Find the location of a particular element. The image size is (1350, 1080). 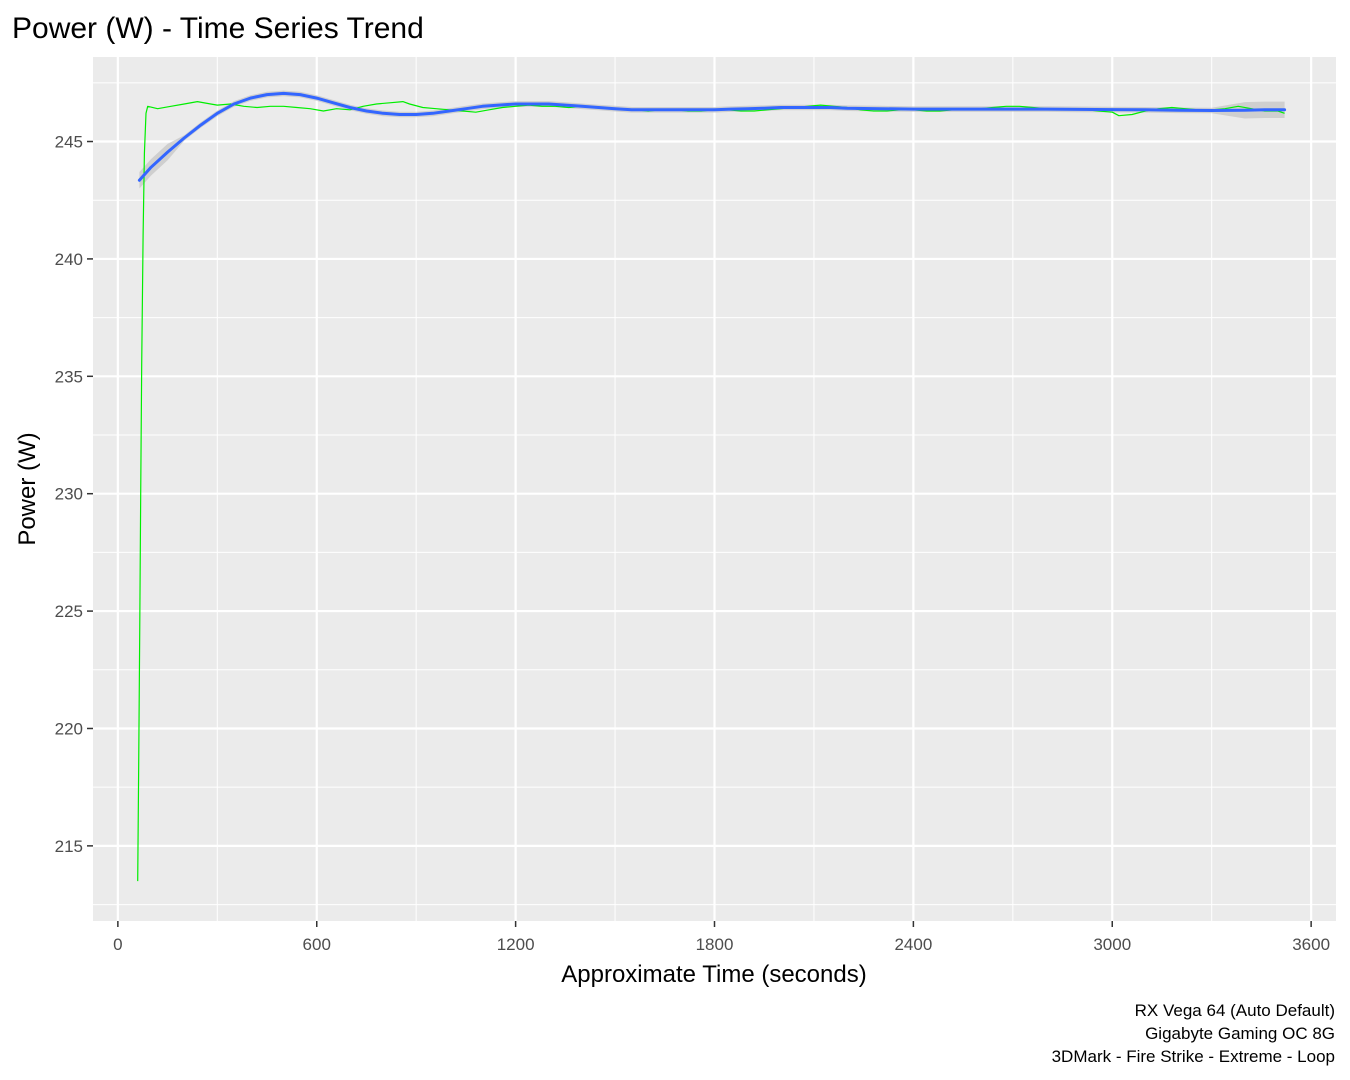

y-tick-label: 225 is located at coordinates (69, 611).